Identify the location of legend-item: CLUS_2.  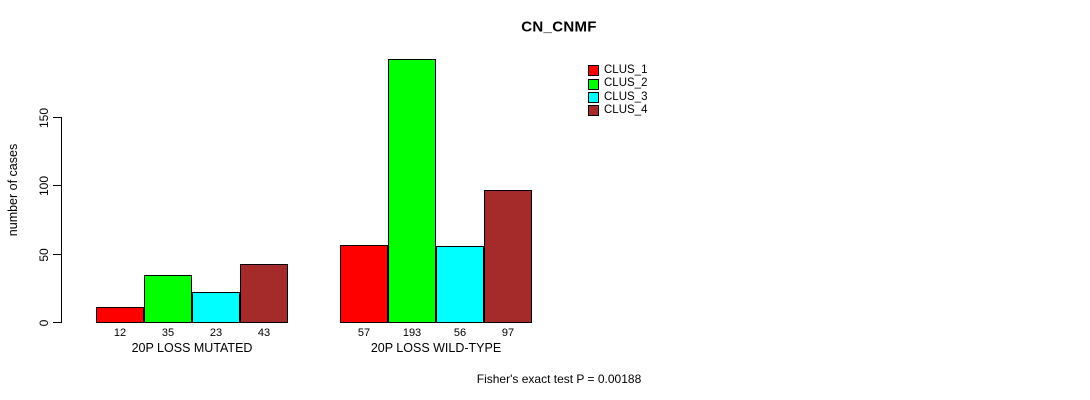
(617, 83).